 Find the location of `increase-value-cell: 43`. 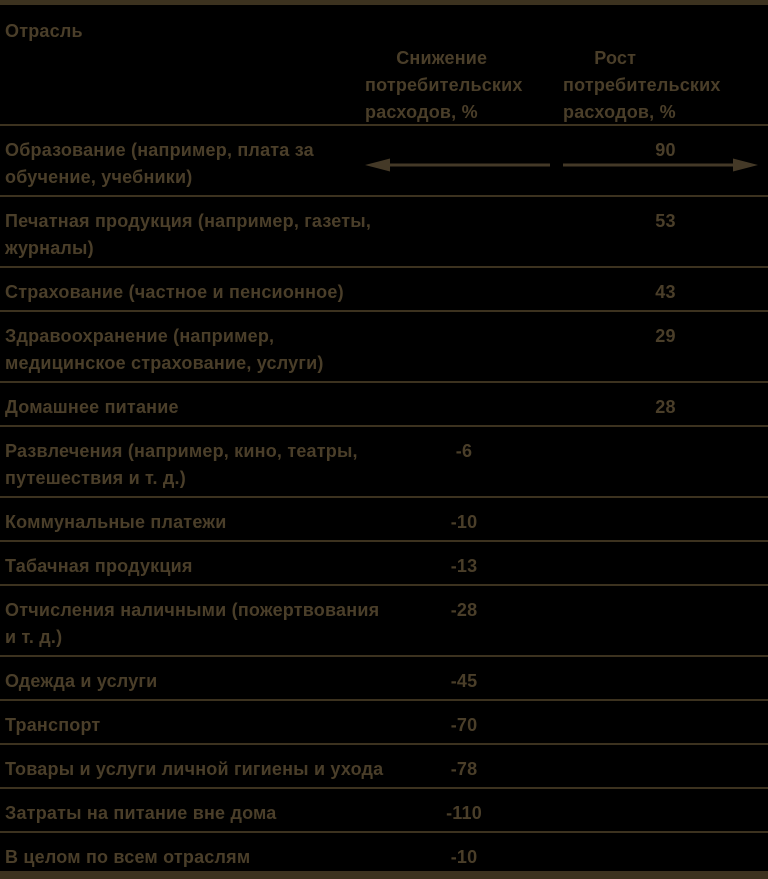

increase-value-cell: 43 is located at coordinates (665, 292).